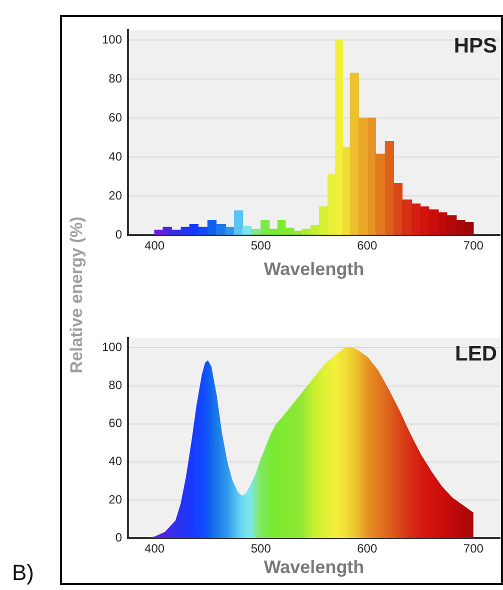 The image size is (503, 590). What do you see at coordinates (476, 354) in the screenshot?
I see `chart-title: LED` at bounding box center [476, 354].